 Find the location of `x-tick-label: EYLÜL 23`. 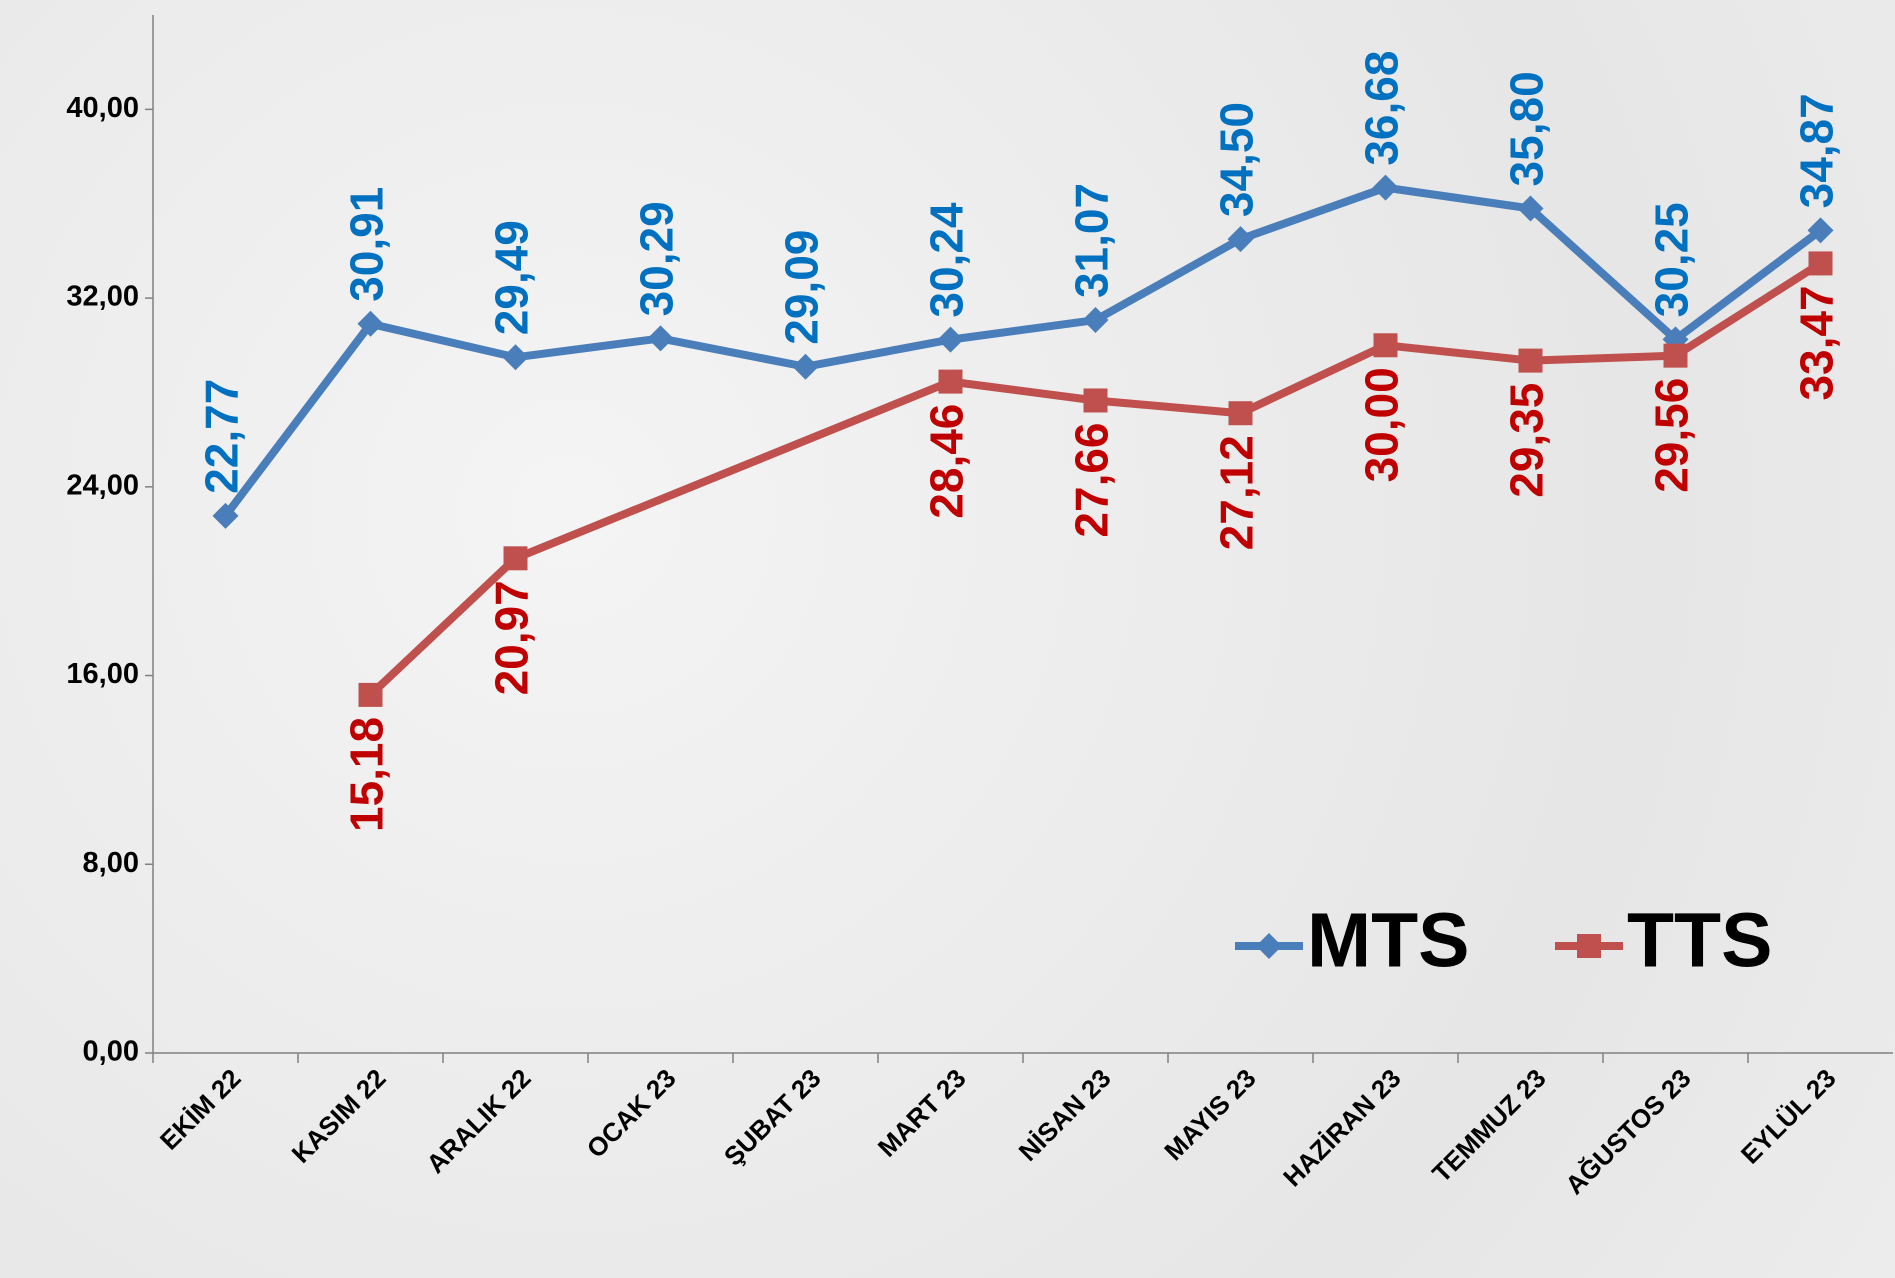

x-tick-label: EYLÜL 23 is located at coordinates (1788, 1116).